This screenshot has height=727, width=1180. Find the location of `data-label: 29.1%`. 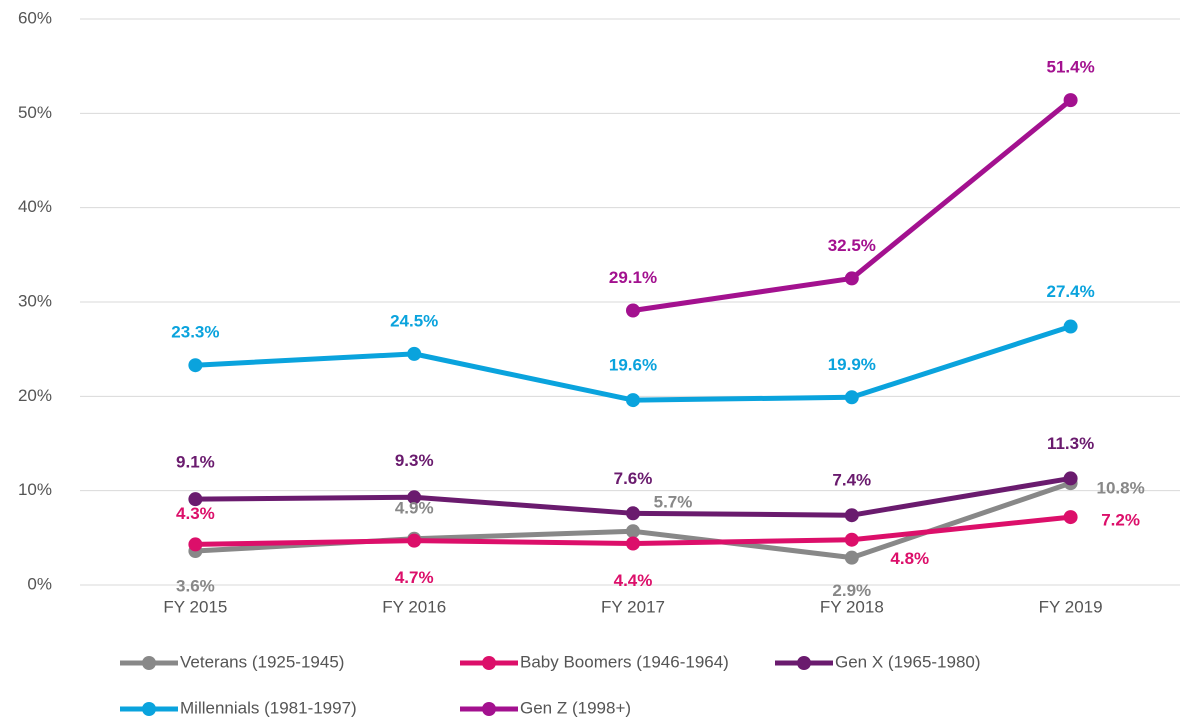

data-label: 29.1% is located at coordinates (633, 277).